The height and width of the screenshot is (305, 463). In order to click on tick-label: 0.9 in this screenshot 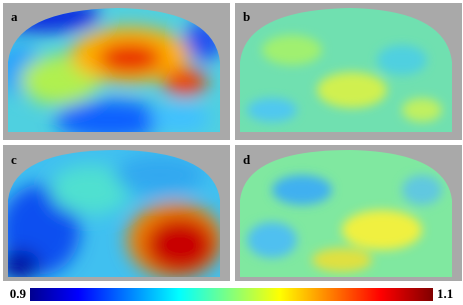, I will do `click(18, 293)`.